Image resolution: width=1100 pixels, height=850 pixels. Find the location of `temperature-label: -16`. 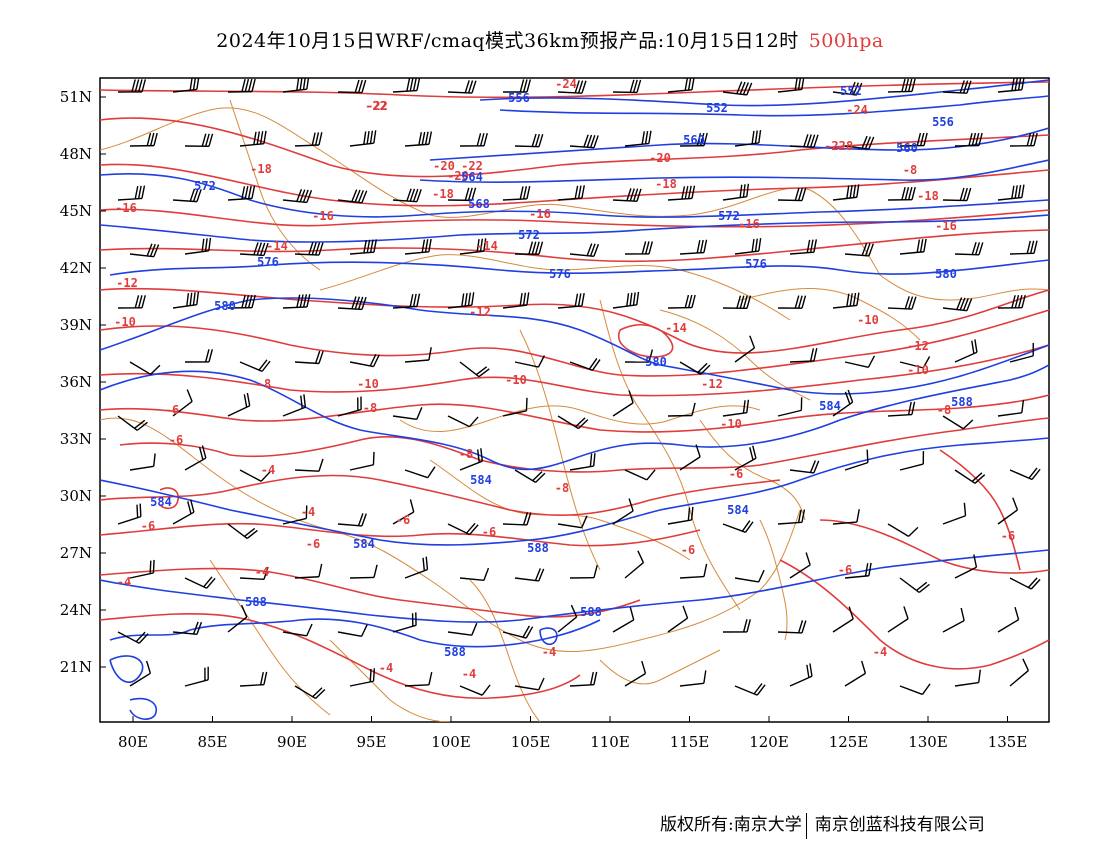

temperature-label: -16 is located at coordinates (126, 208).